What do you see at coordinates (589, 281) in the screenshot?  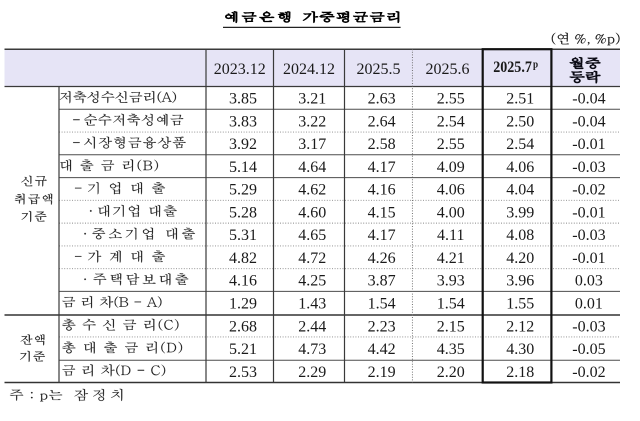 I see `svg-text: 0.03` at bounding box center [589, 281].